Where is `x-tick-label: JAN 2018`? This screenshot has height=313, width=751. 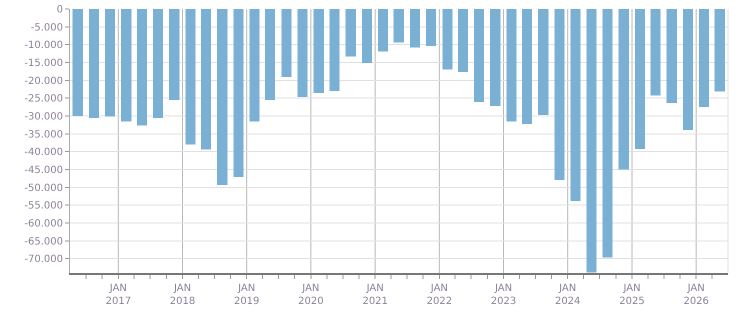 x-tick-label: JAN 2018 is located at coordinates (183, 295).